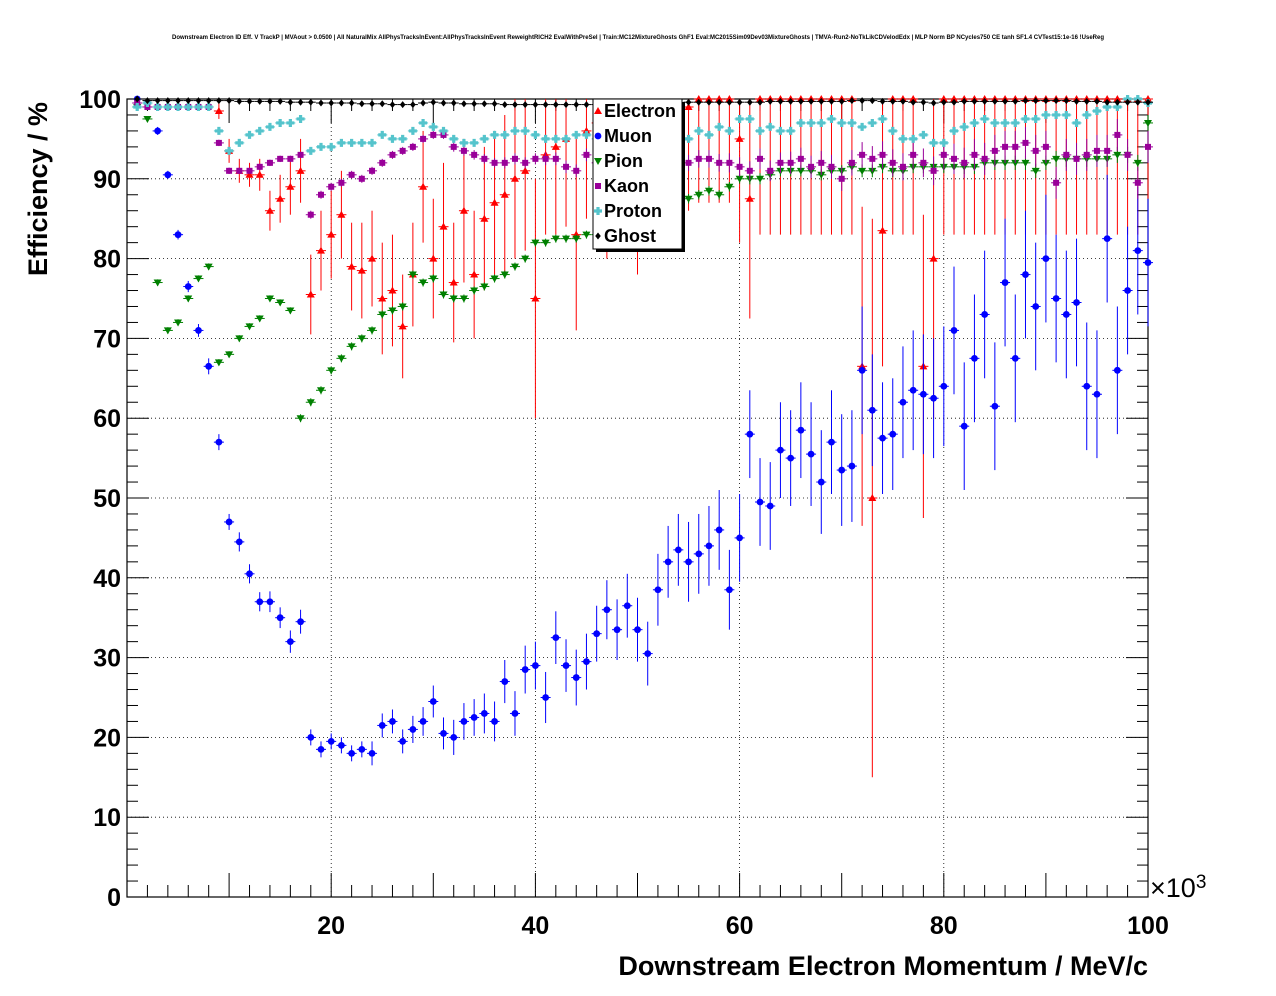  I want to click on legend-marker, so click(598, 110).